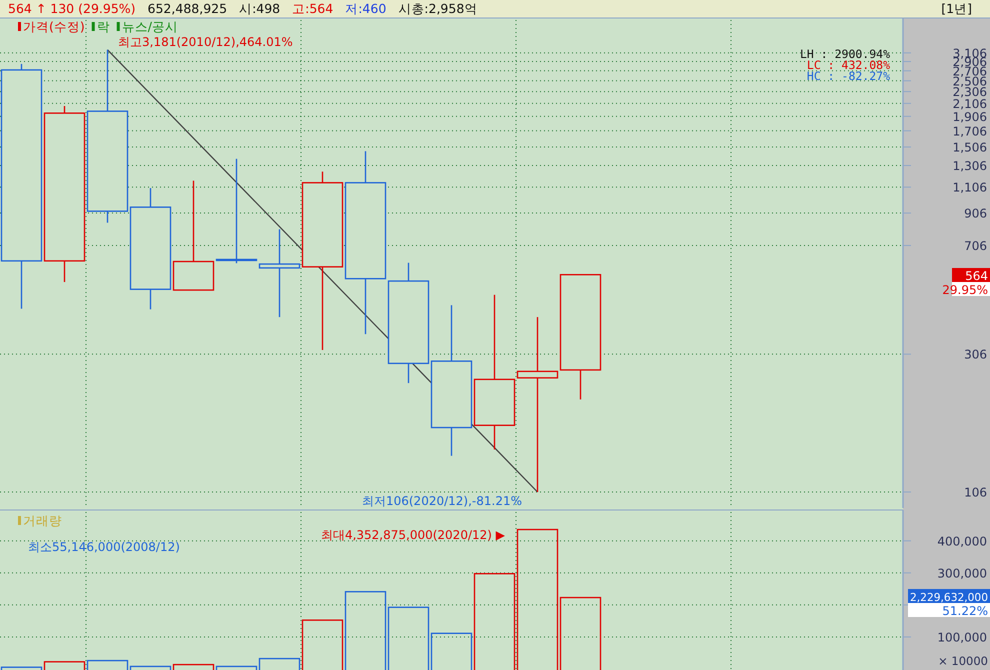  What do you see at coordinates (205, 42) in the screenshot?
I see `annotation: 최고3,181(2010/12),464.01%` at bounding box center [205, 42].